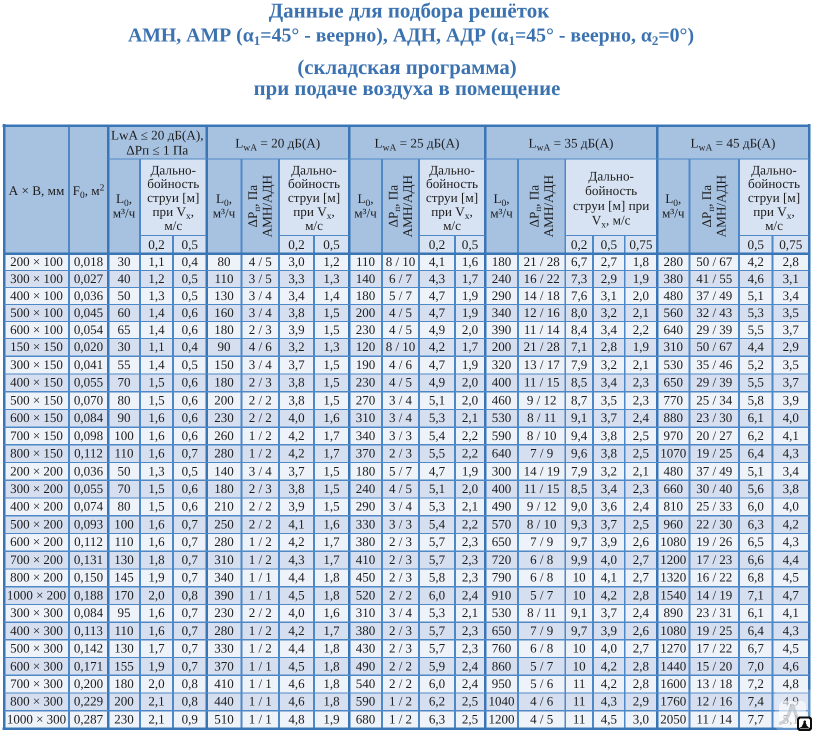  What do you see at coordinates (190, 312) in the screenshot?
I see `svg-text: 0,6` at bounding box center [190, 312].